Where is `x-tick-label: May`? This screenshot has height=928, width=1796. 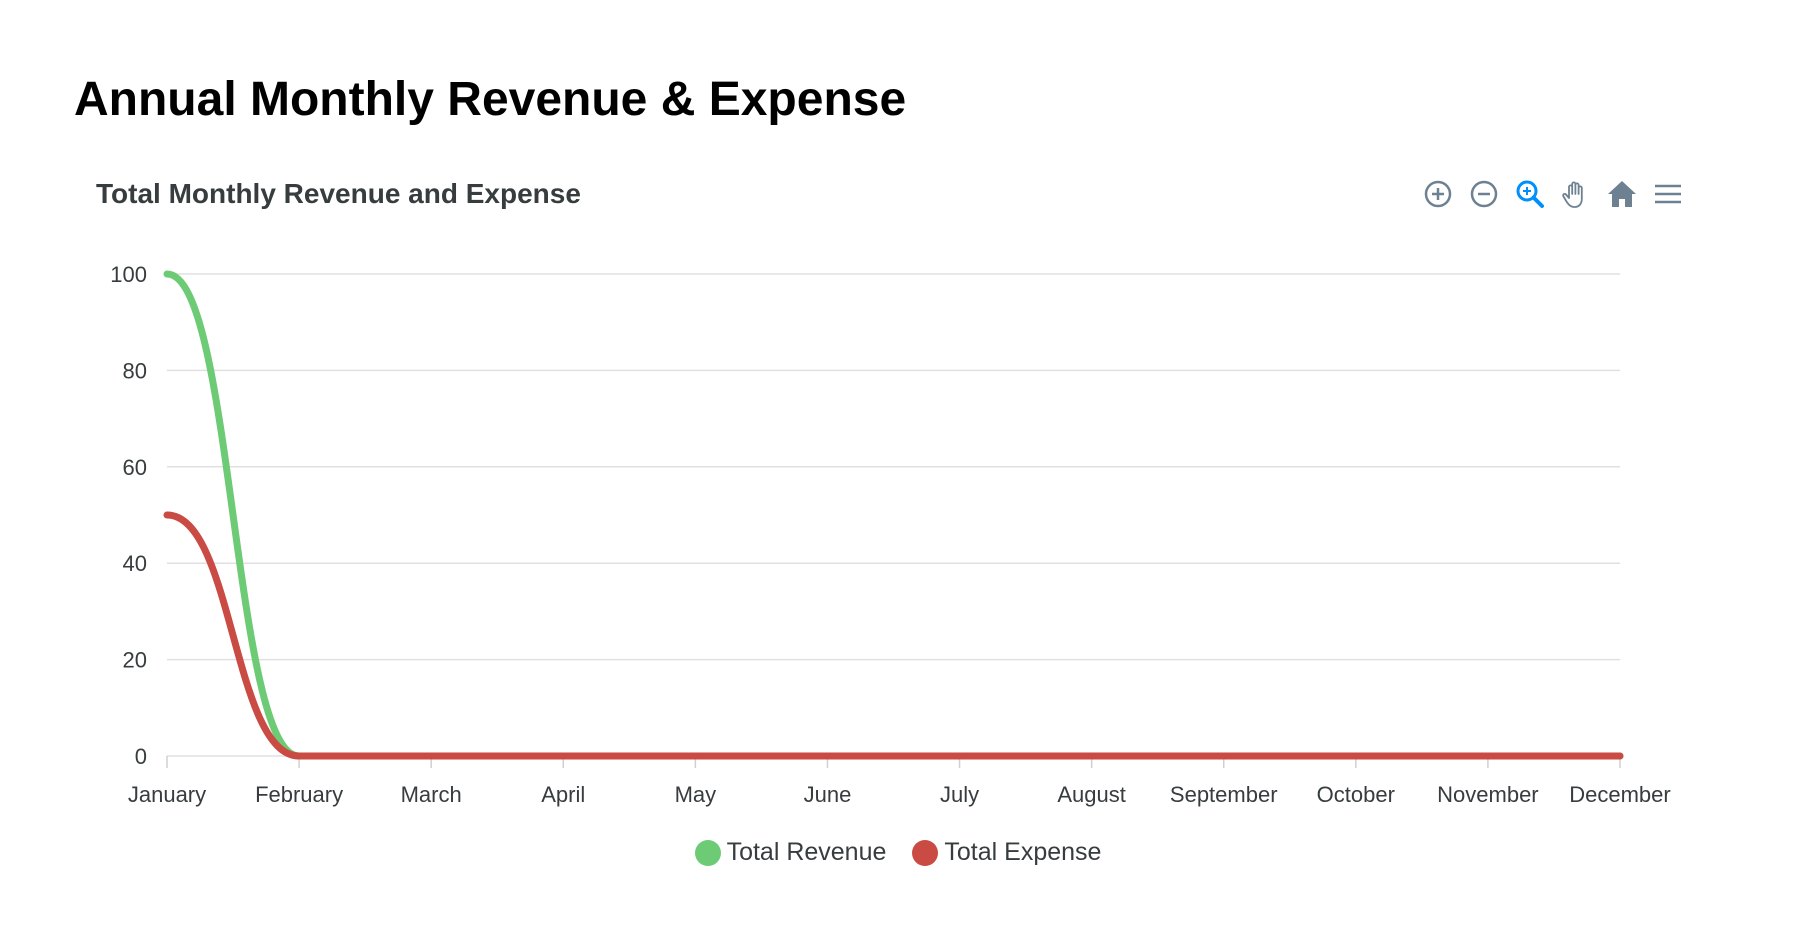
x-tick-label: May is located at coordinates (696, 794).